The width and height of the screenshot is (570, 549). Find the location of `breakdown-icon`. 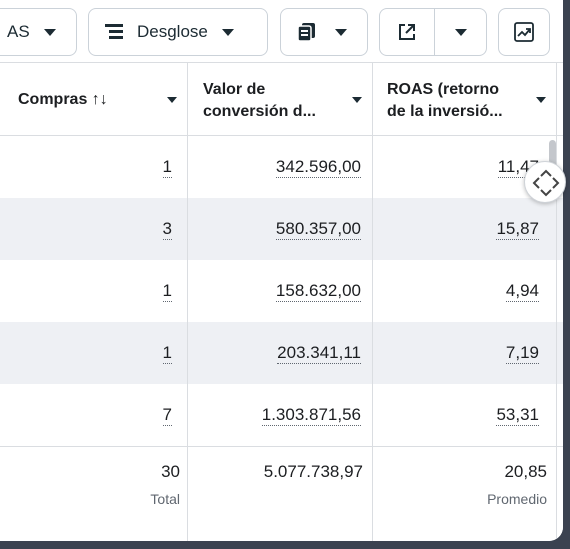

breakdown-icon is located at coordinates (115, 32).